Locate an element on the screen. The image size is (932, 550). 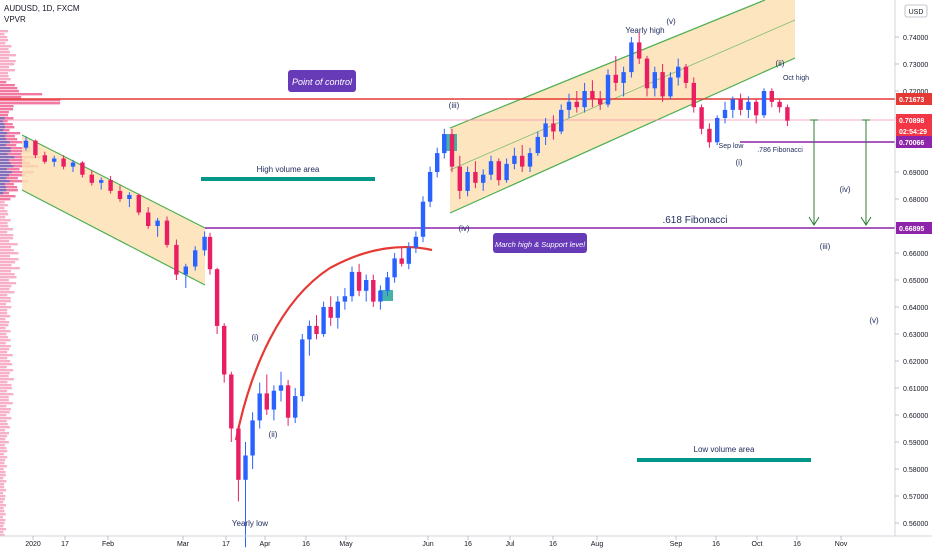
x-tick-label: 17 is located at coordinates (226, 544).